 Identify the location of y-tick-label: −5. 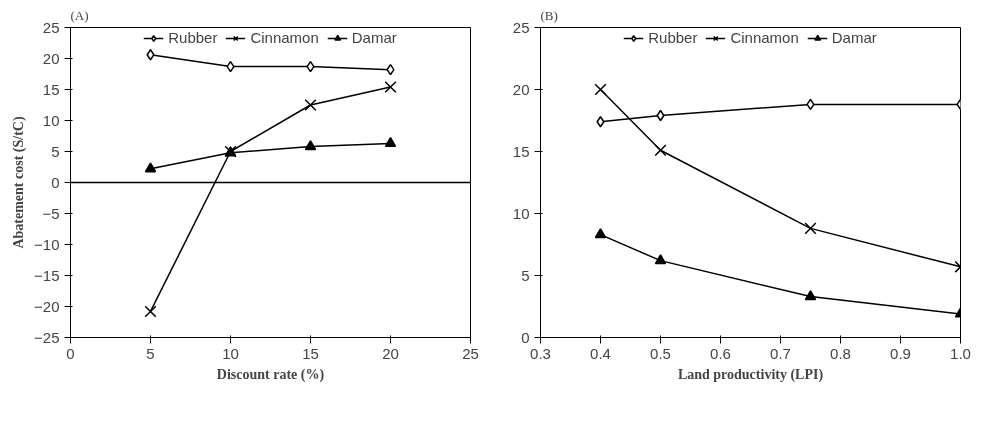
(51, 213).